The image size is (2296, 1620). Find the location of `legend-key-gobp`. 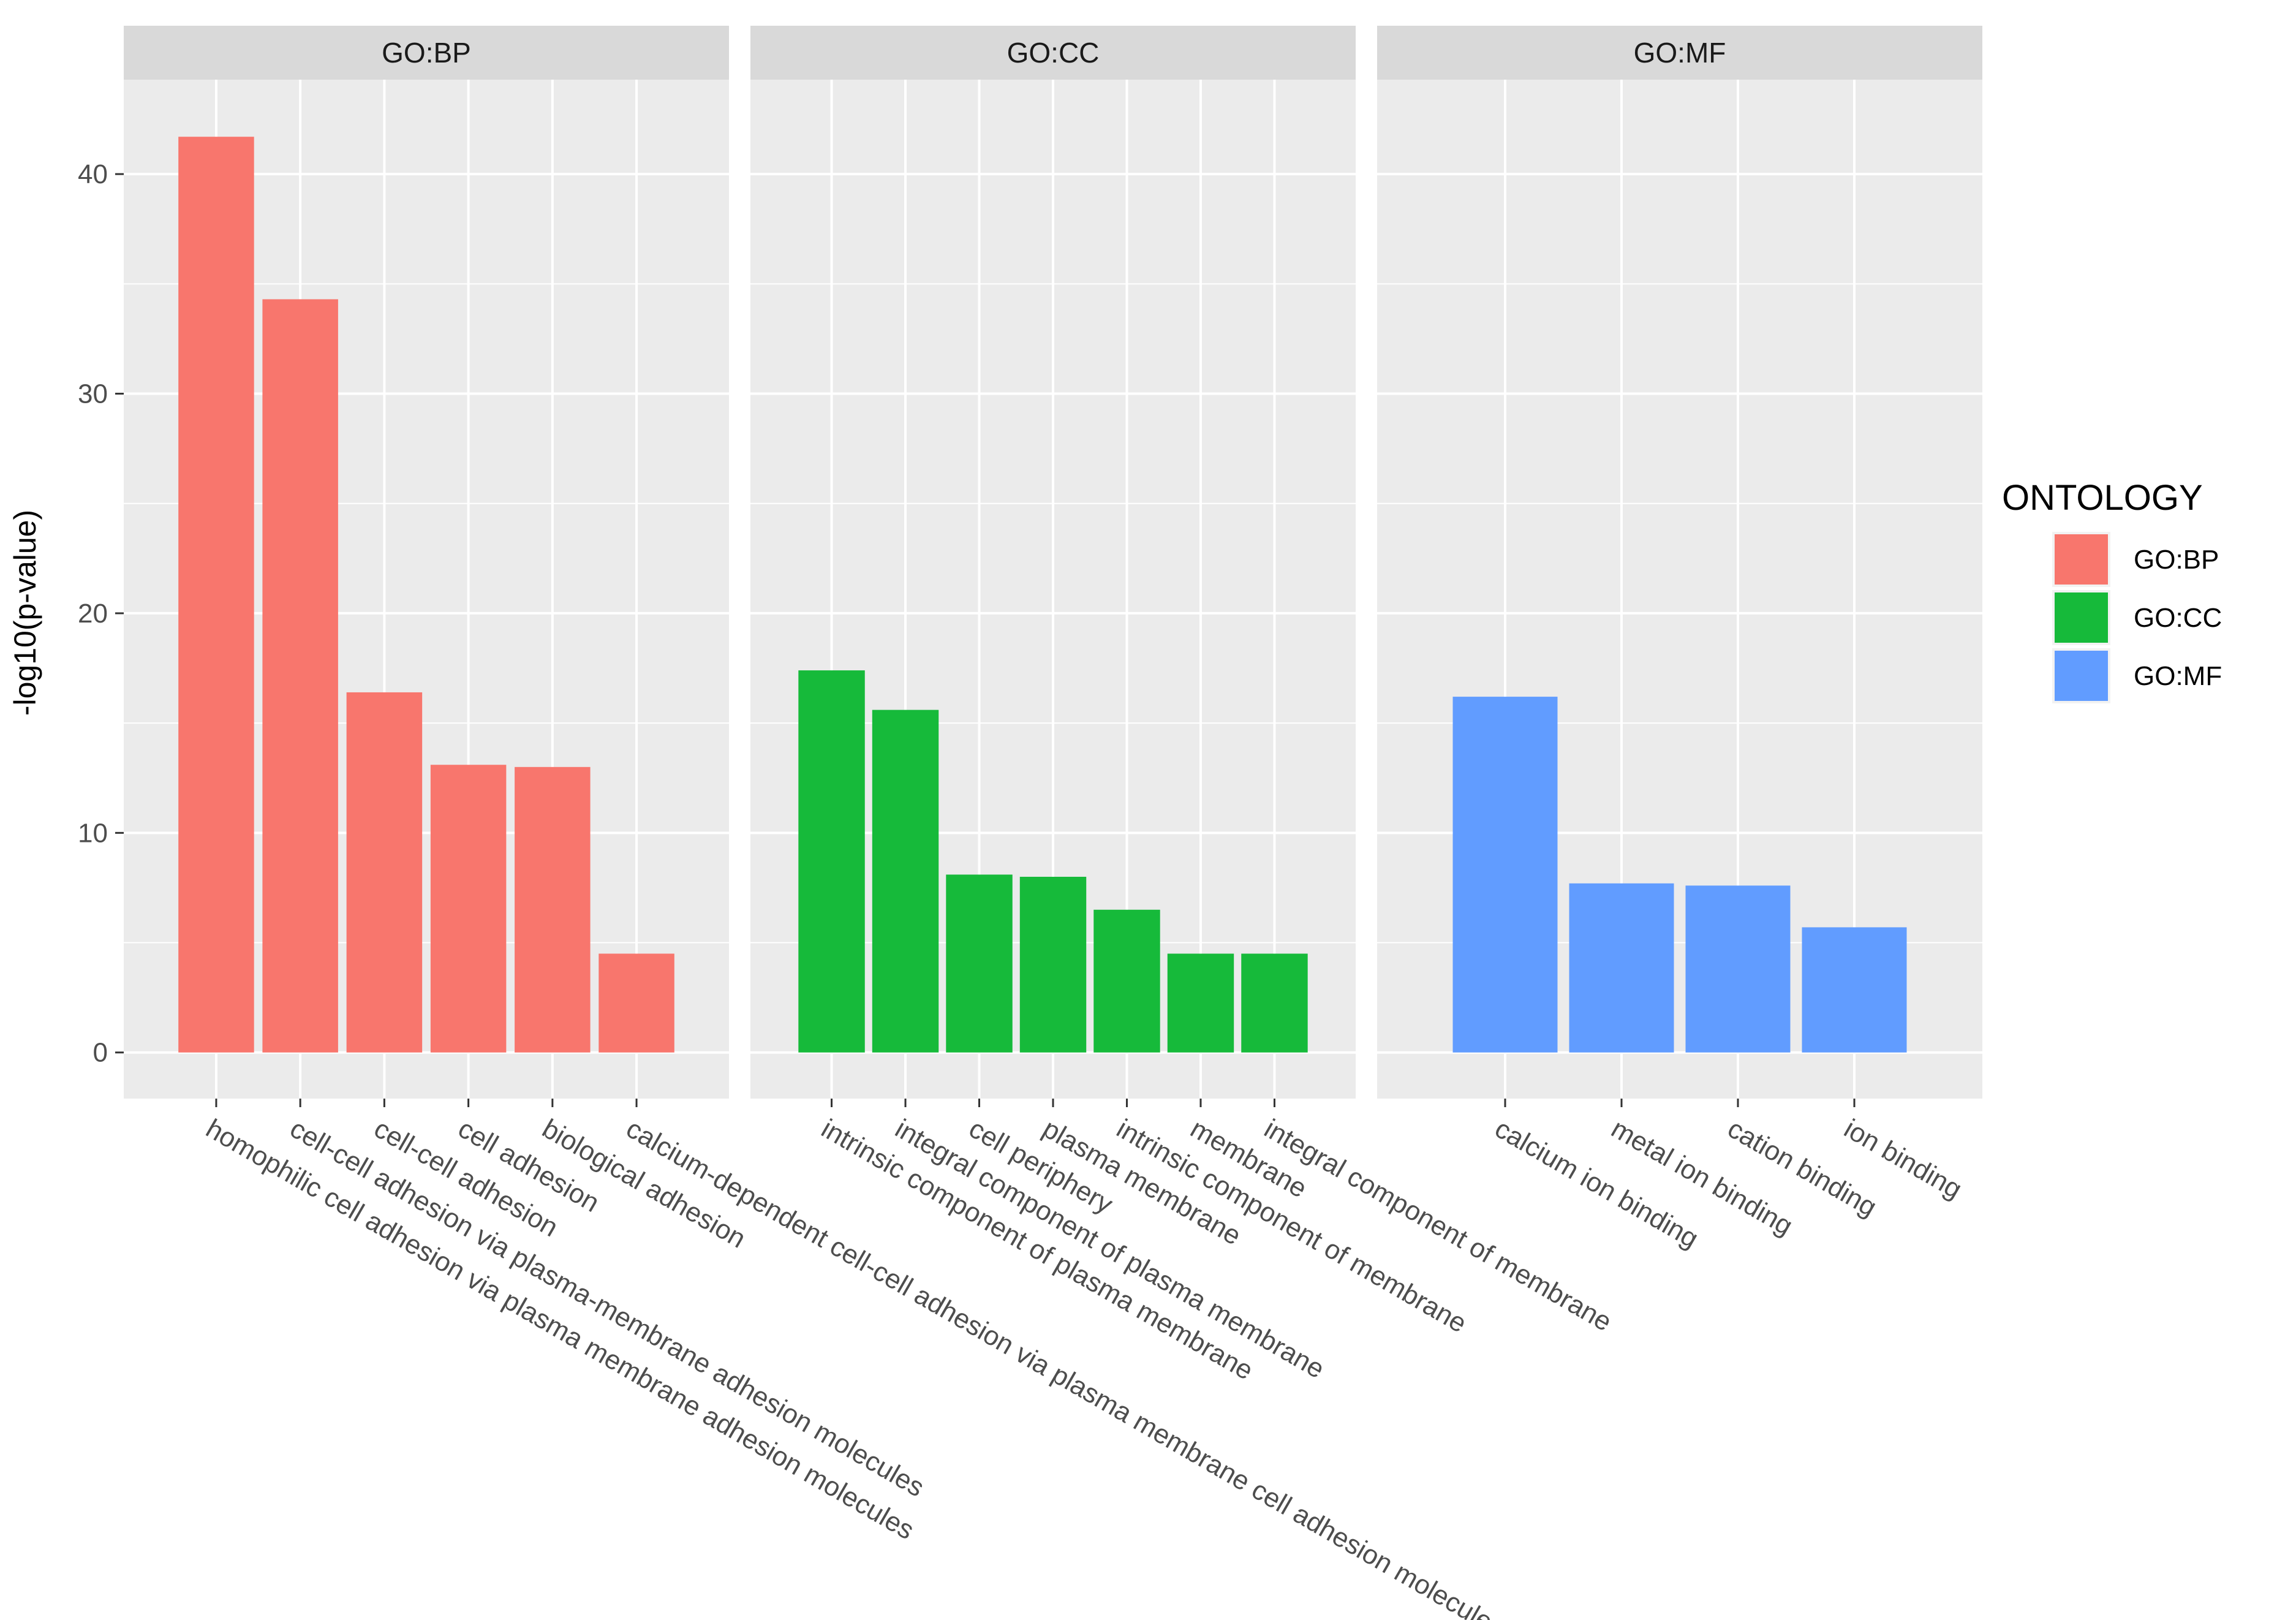

legend-key-gobp is located at coordinates (2081, 559).